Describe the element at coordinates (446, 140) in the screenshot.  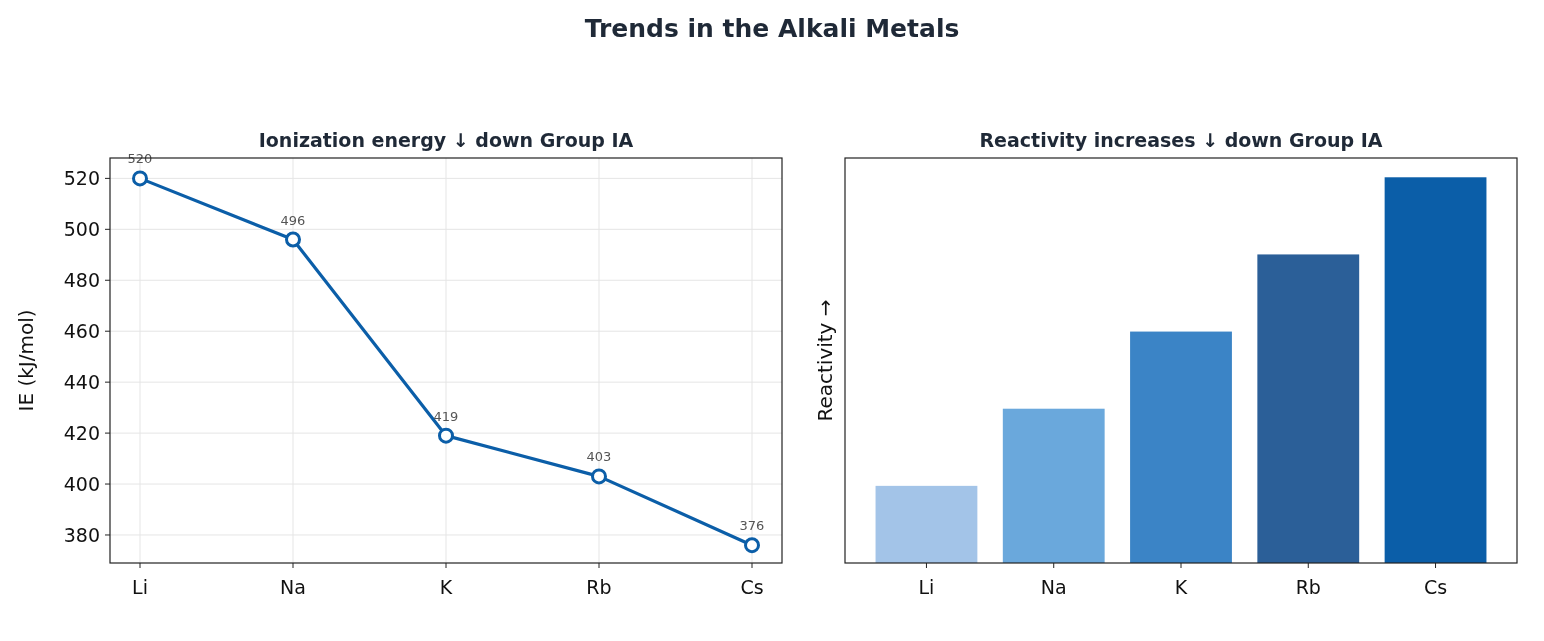
I see `chart-title: Ionization energy ↓ down Group IA` at that location.